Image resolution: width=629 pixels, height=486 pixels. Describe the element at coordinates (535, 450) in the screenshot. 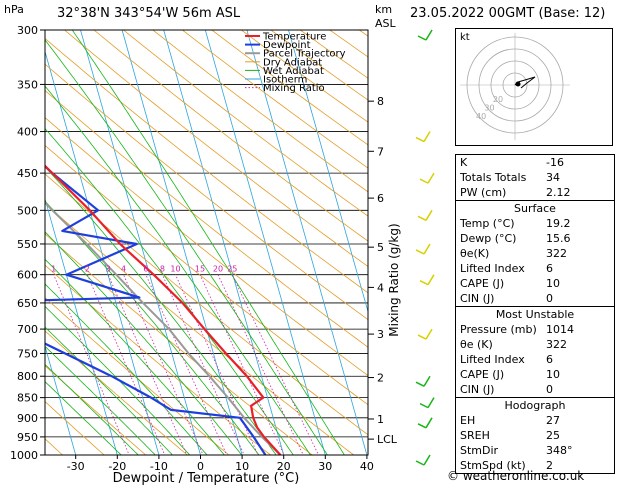

I see `hodograph-stat-row: StmDir 348°` at that location.